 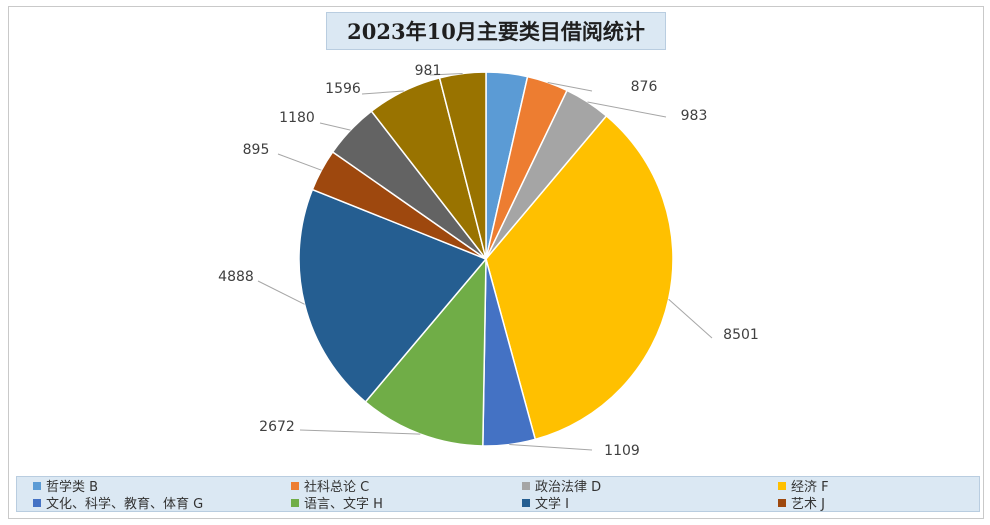 What do you see at coordinates (406, 486) in the screenshot?
I see `legend-item: 社科总论 C` at bounding box center [406, 486].